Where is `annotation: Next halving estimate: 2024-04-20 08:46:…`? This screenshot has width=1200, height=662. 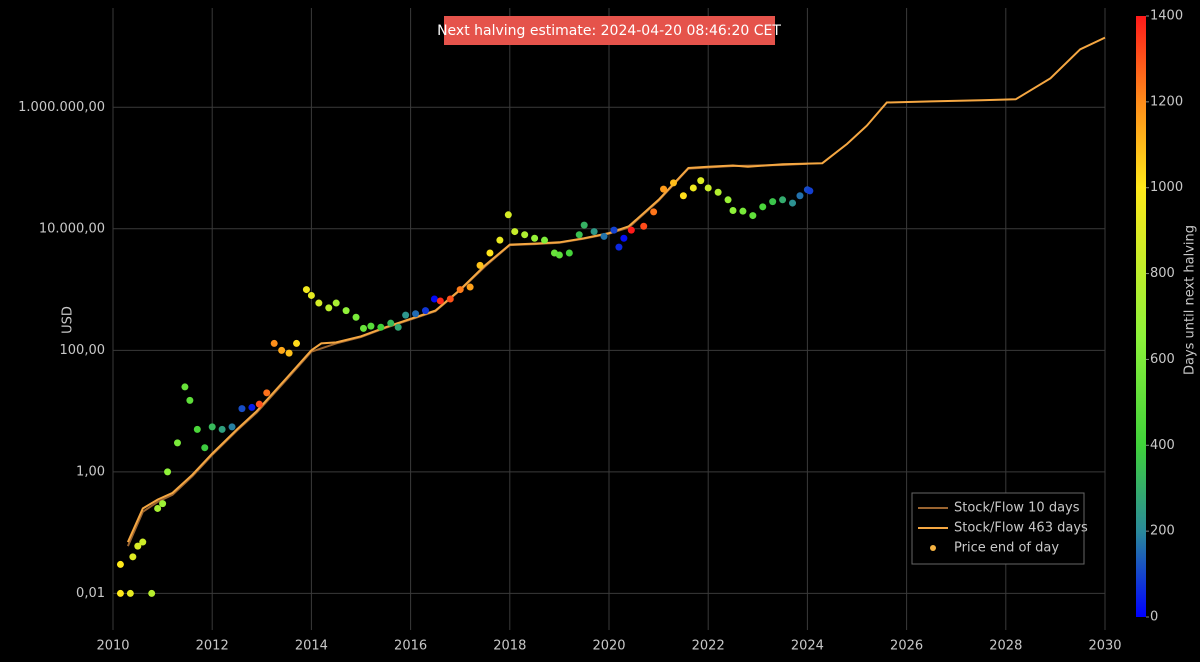 annotation: Next halving estimate: 2024-04-20 08:46:… is located at coordinates (609, 31).